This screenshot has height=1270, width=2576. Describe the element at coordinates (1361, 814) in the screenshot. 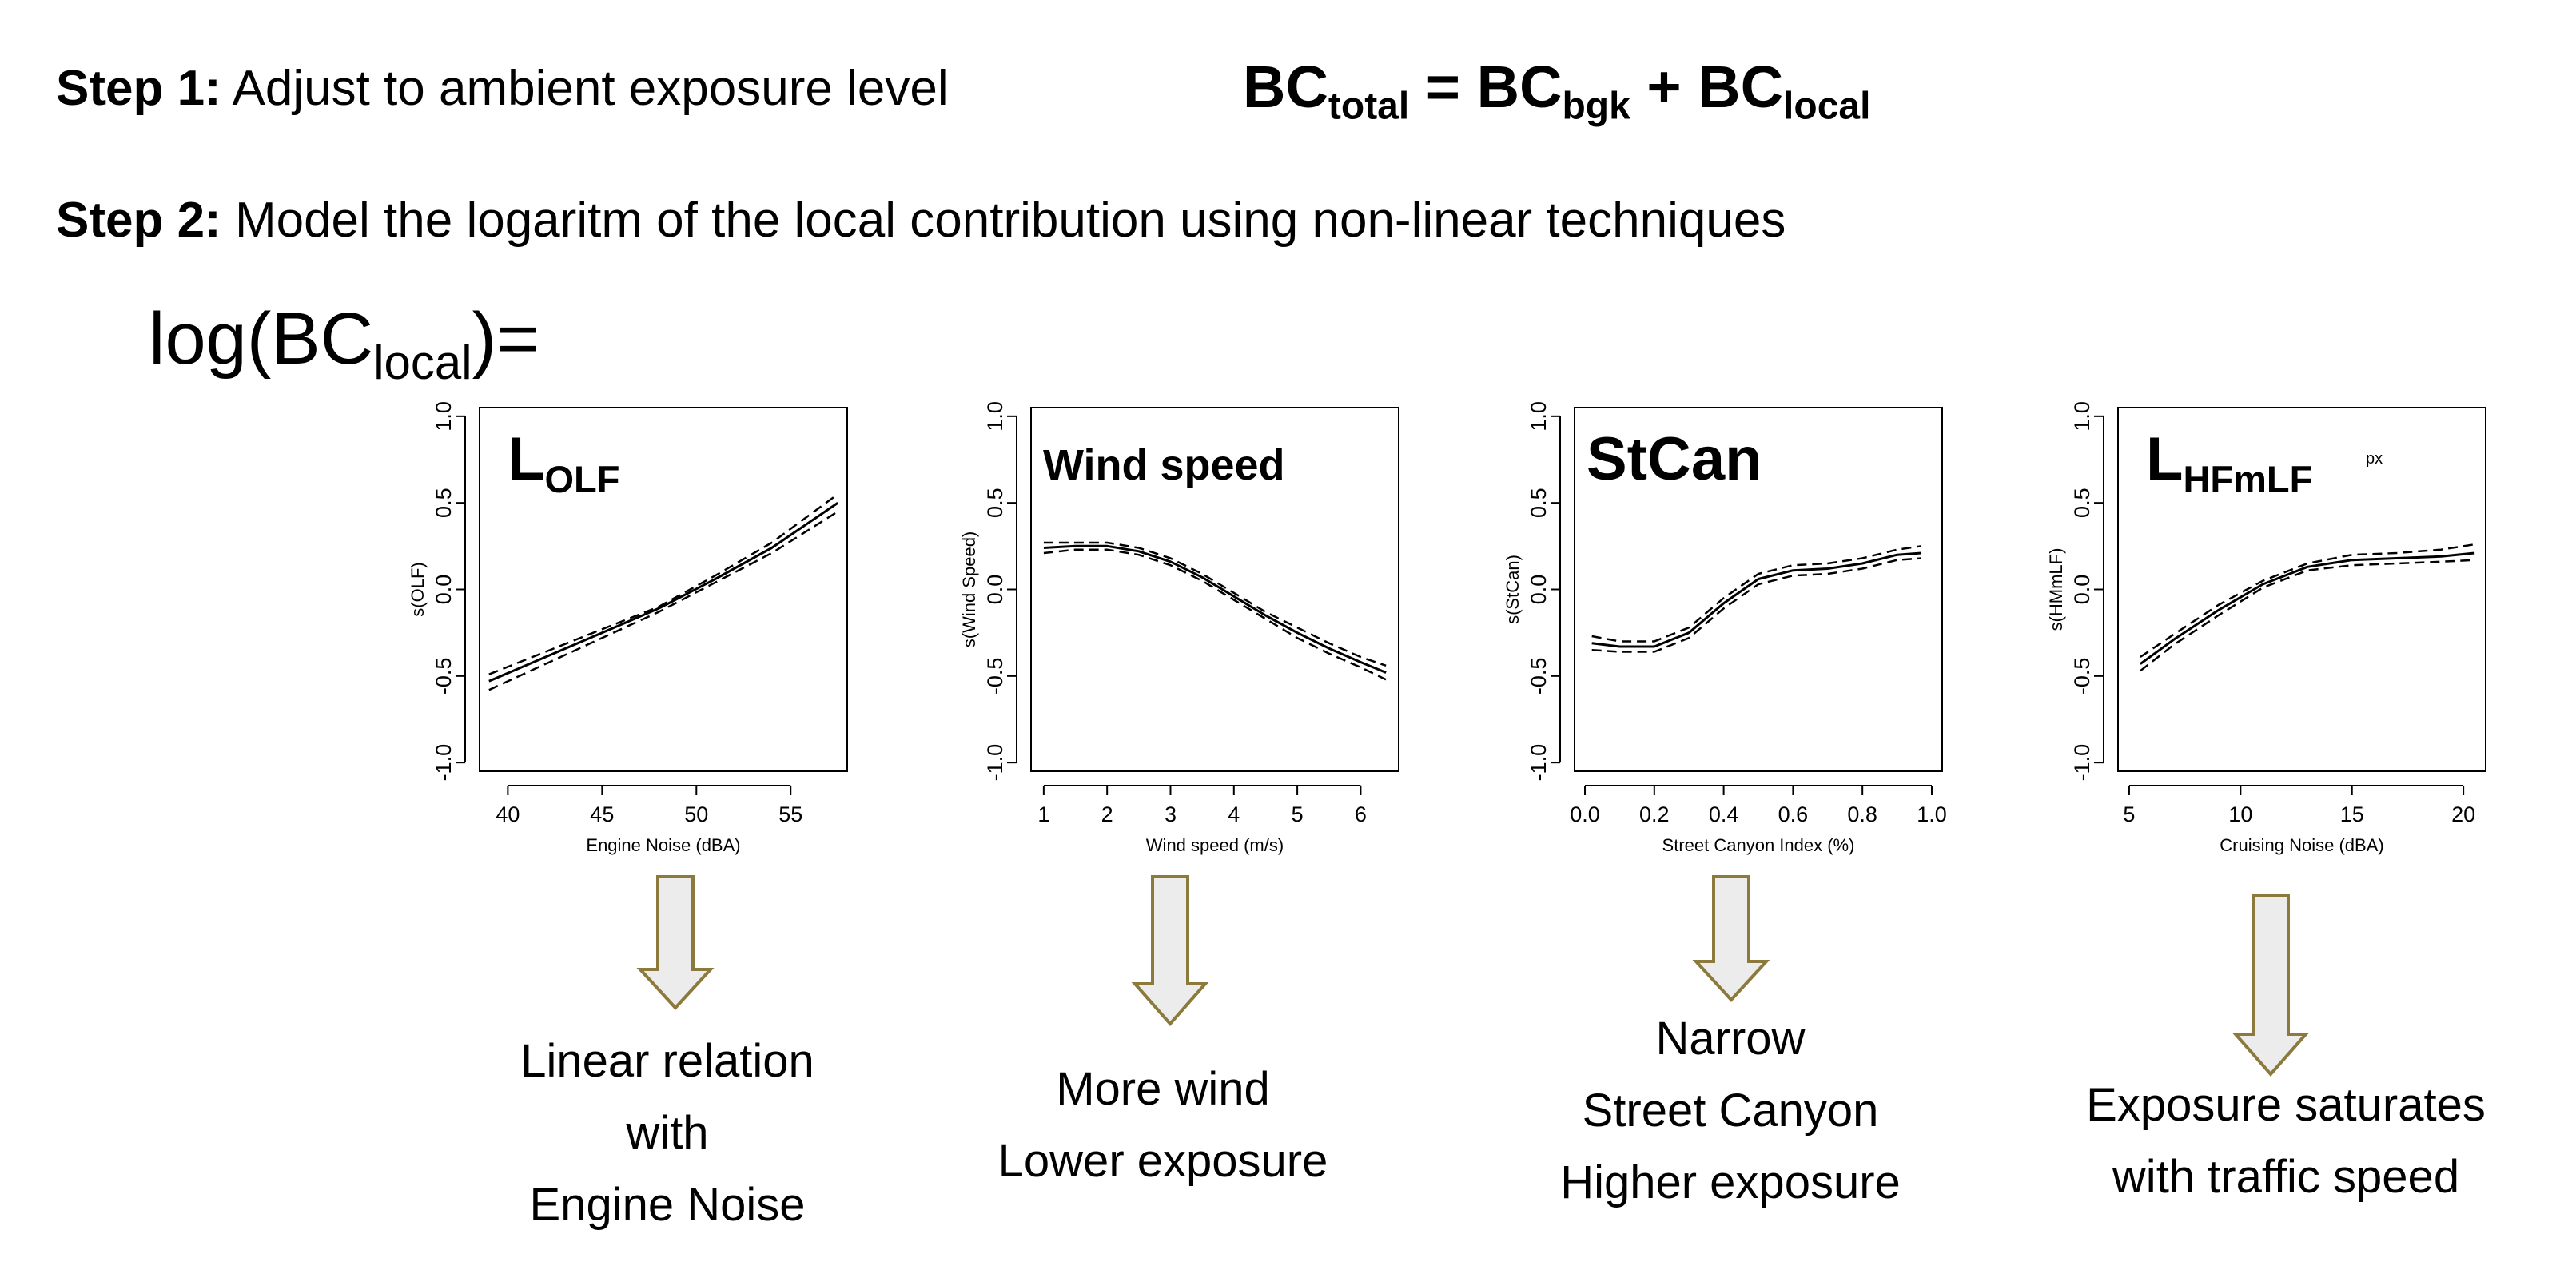

I see `x-tick-label: 6` at that location.